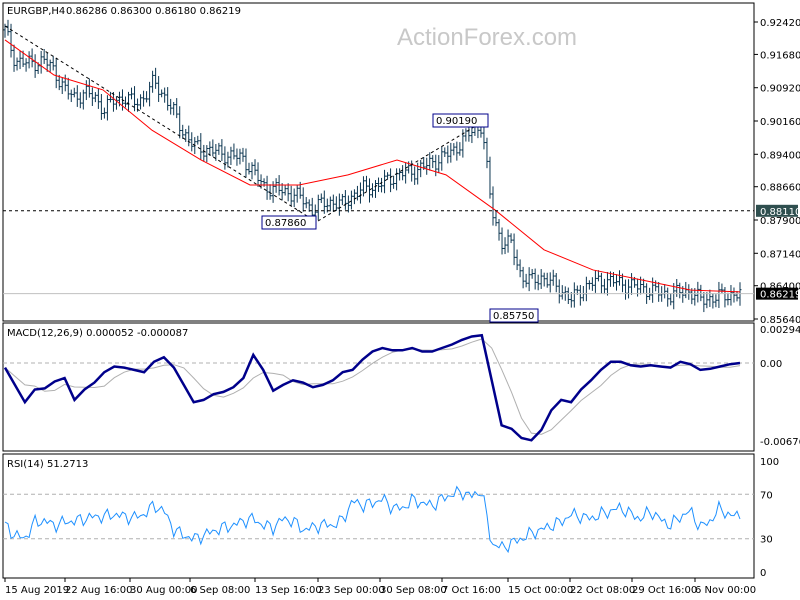 The image size is (800, 600). What do you see at coordinates (456, 121) in the screenshot?
I see `price-annotation-high: 0.90190` at bounding box center [456, 121].